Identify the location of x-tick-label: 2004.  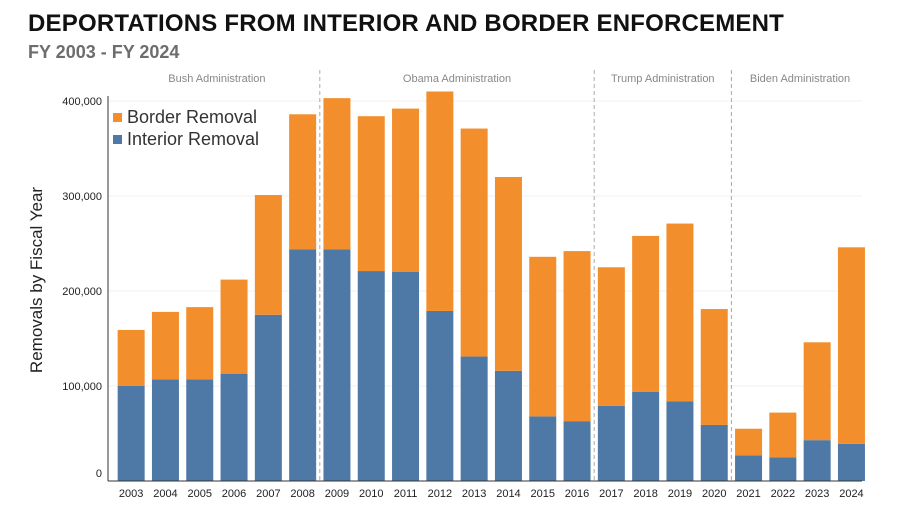
(165, 494).